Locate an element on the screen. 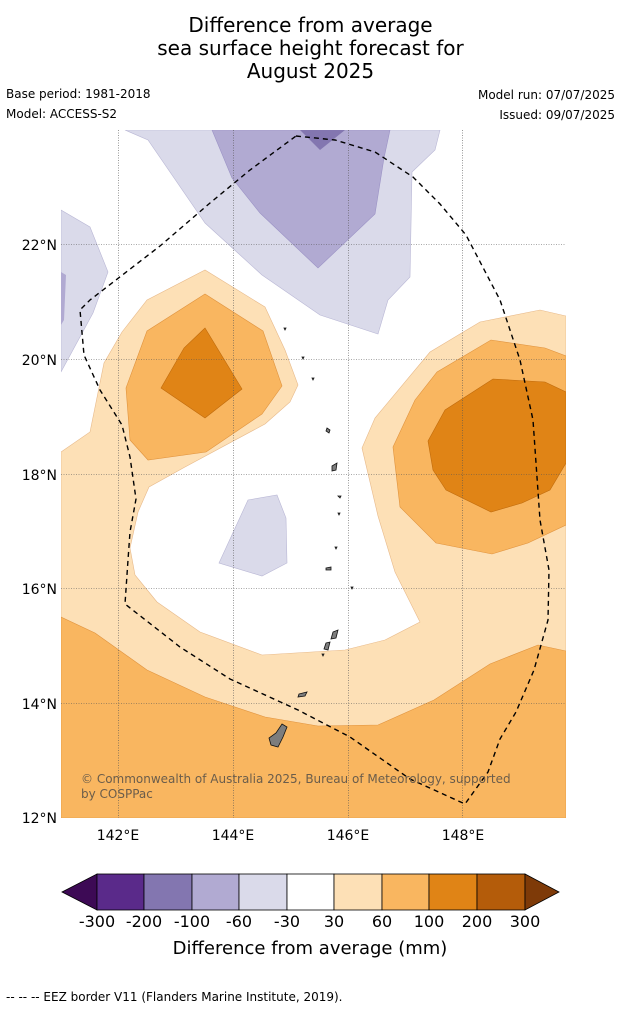 This screenshot has height=1011, width=621. lat-tick-labels: 22°N 20°N 18°N 16°N 14°N 12°N is located at coordinates (39, 532).